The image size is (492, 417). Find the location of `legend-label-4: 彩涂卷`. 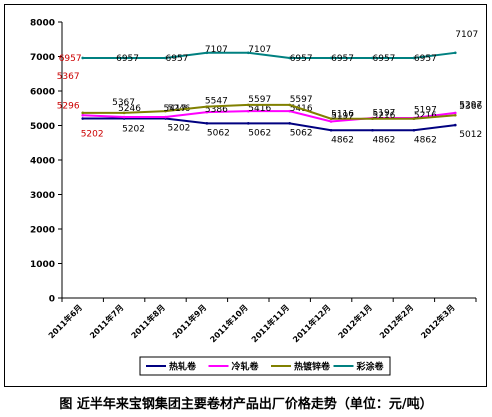

legend-label-4: 彩涂卷 is located at coordinates (370, 367).